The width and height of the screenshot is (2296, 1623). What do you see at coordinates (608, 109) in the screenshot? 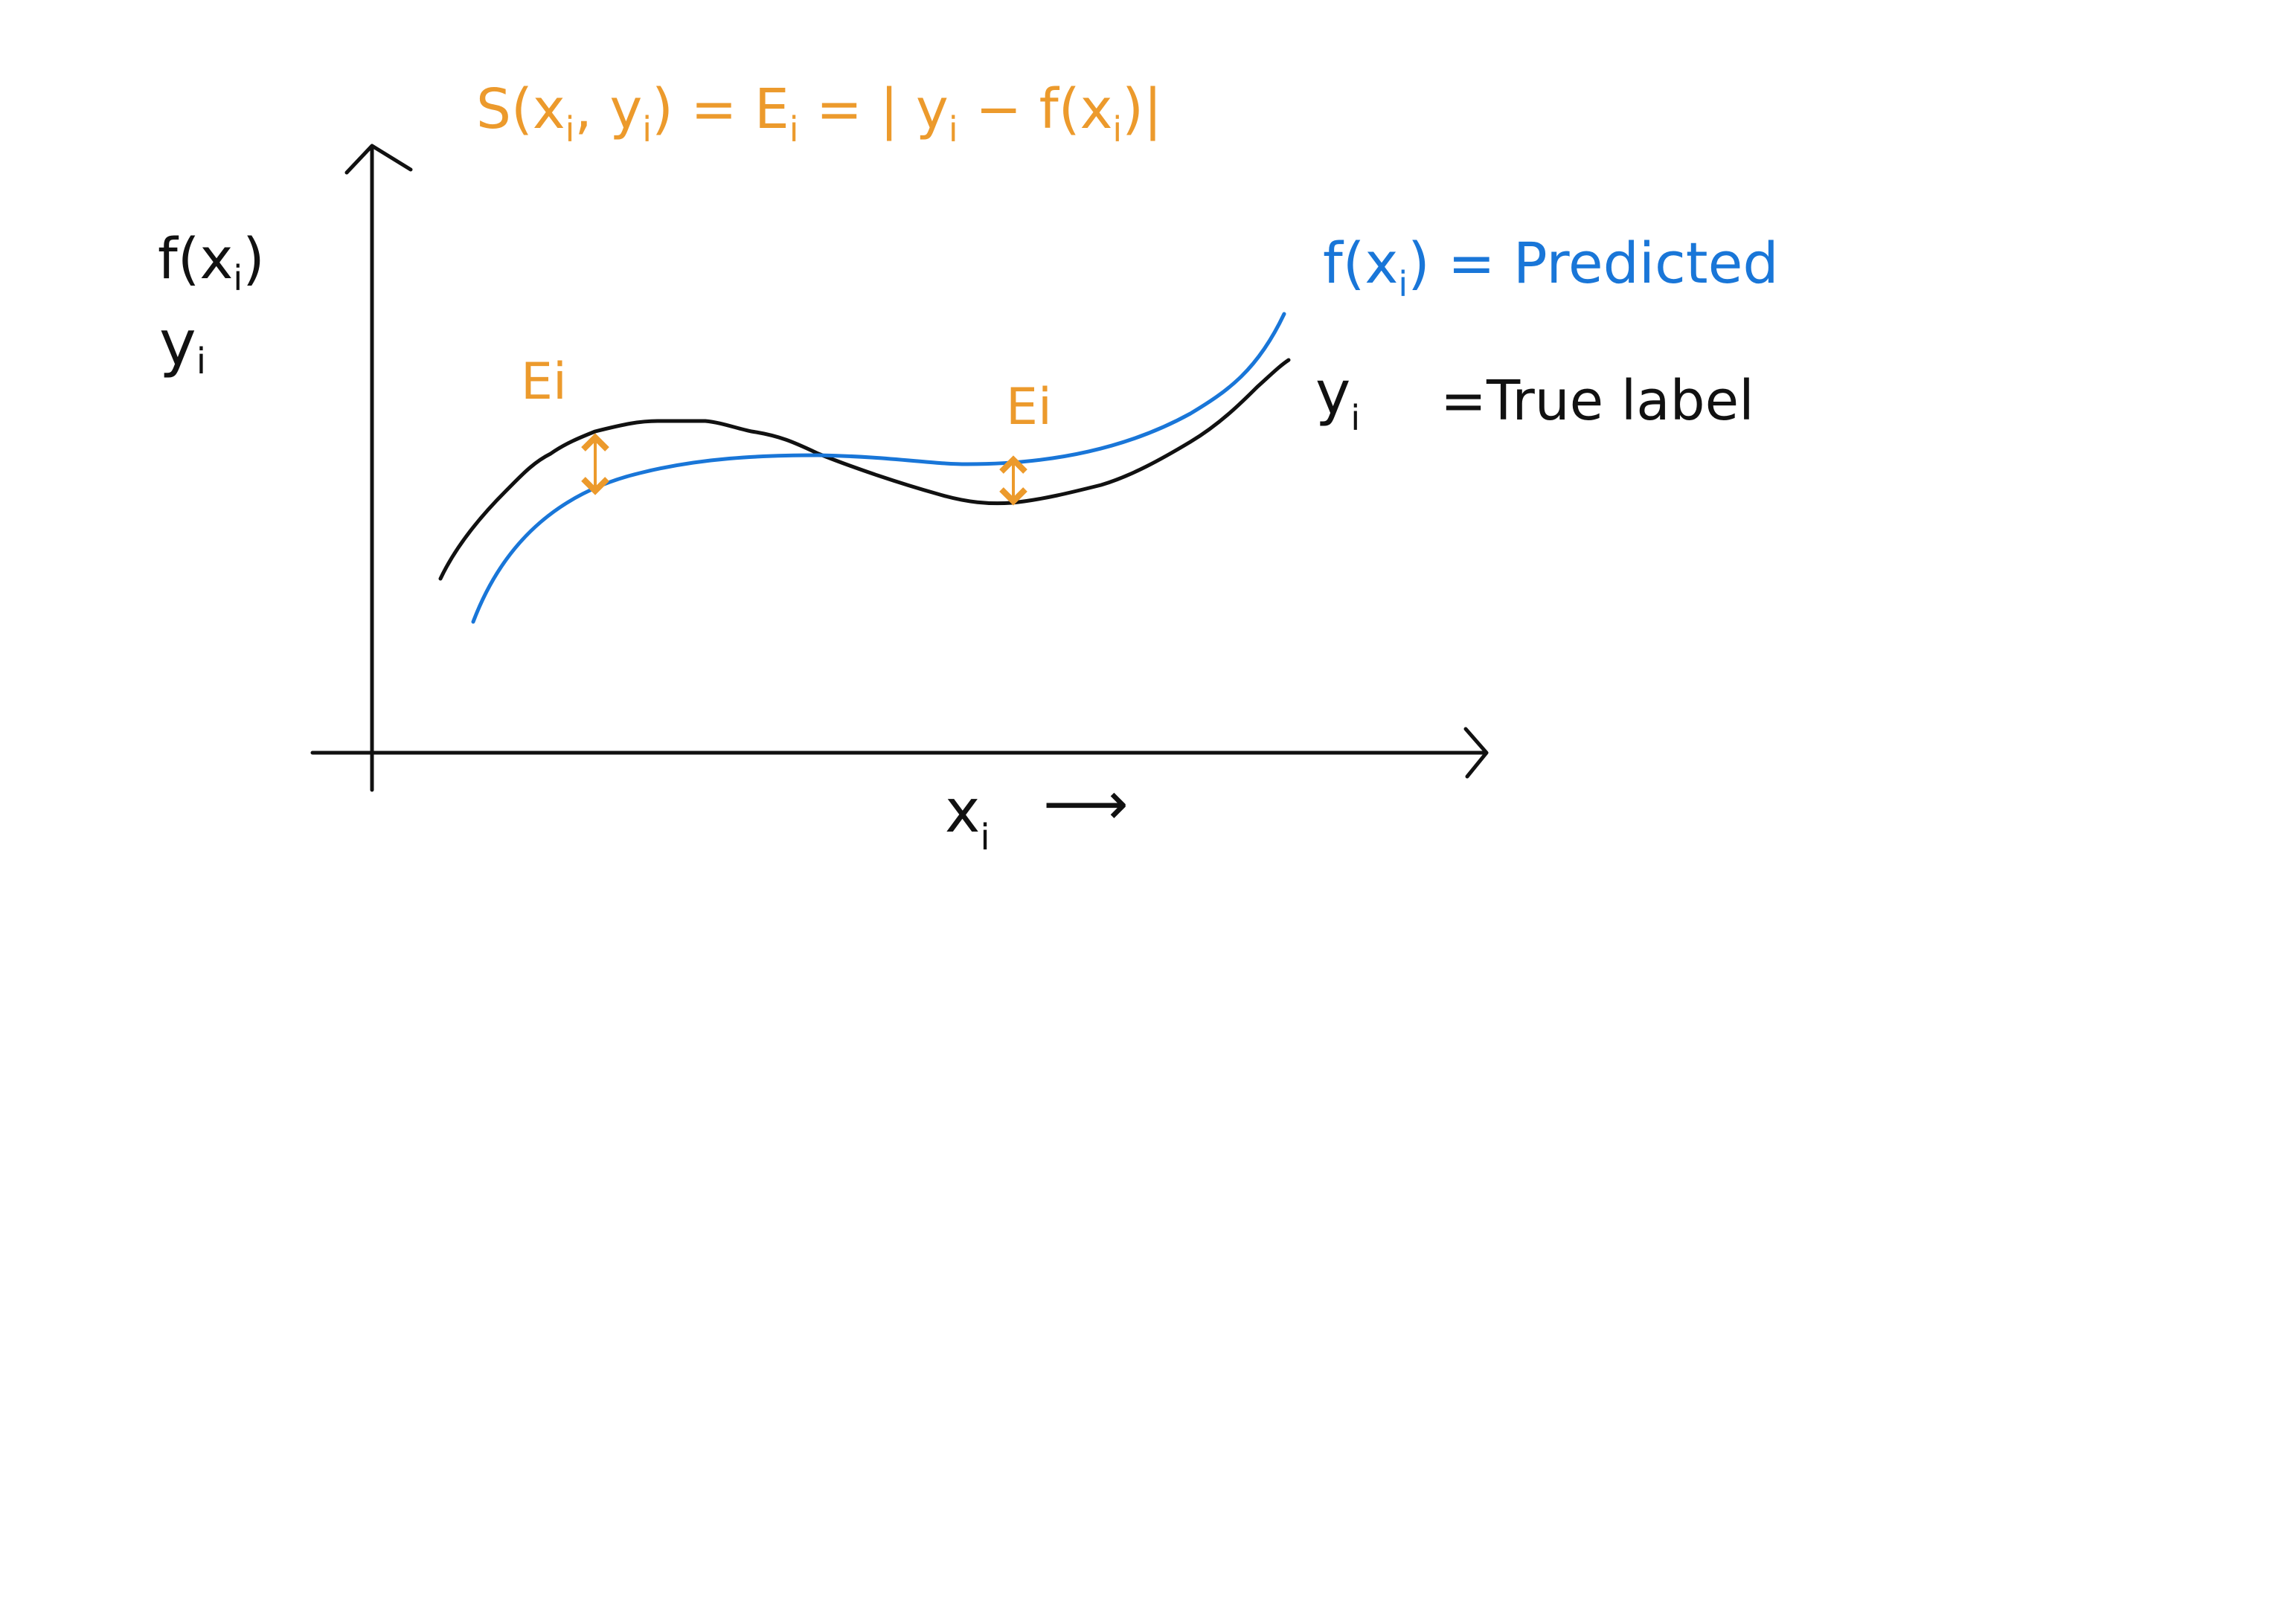
I see `formula-comma: , y` at bounding box center [608, 109].